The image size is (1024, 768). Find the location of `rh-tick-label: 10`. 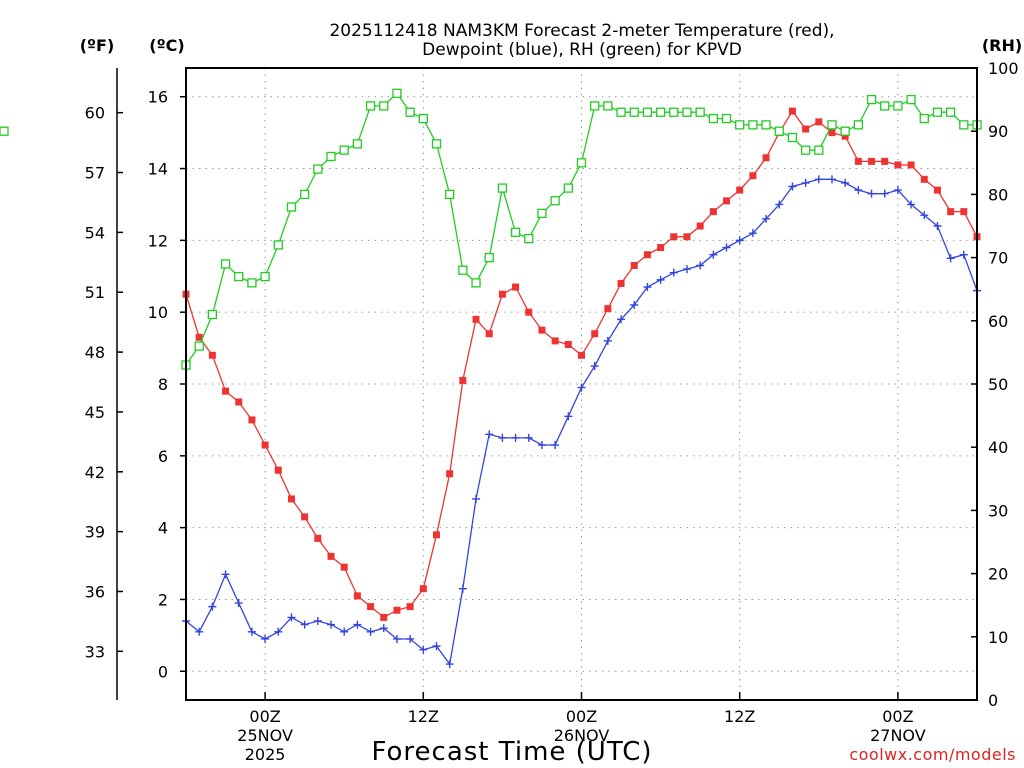

rh-tick-label: 10 is located at coordinates (998, 637).